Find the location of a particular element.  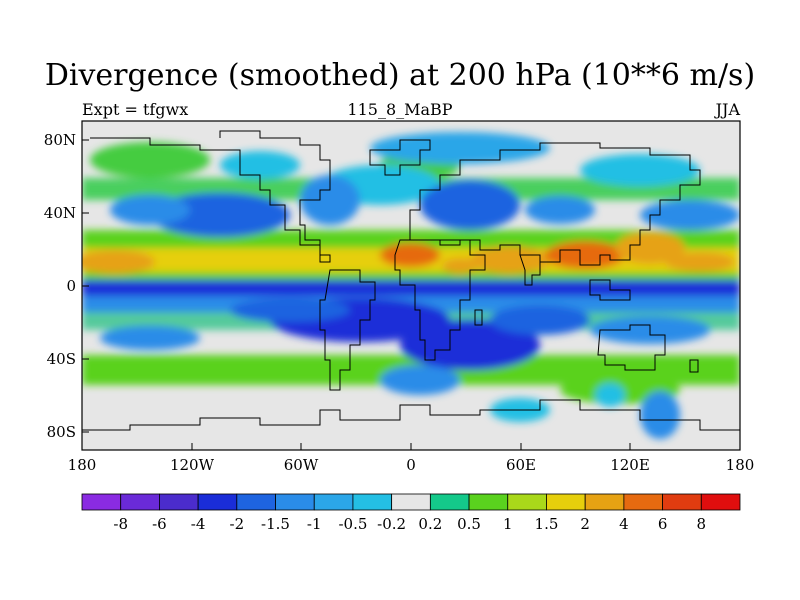

colorbar-label: -0.5 is located at coordinates (352, 524).